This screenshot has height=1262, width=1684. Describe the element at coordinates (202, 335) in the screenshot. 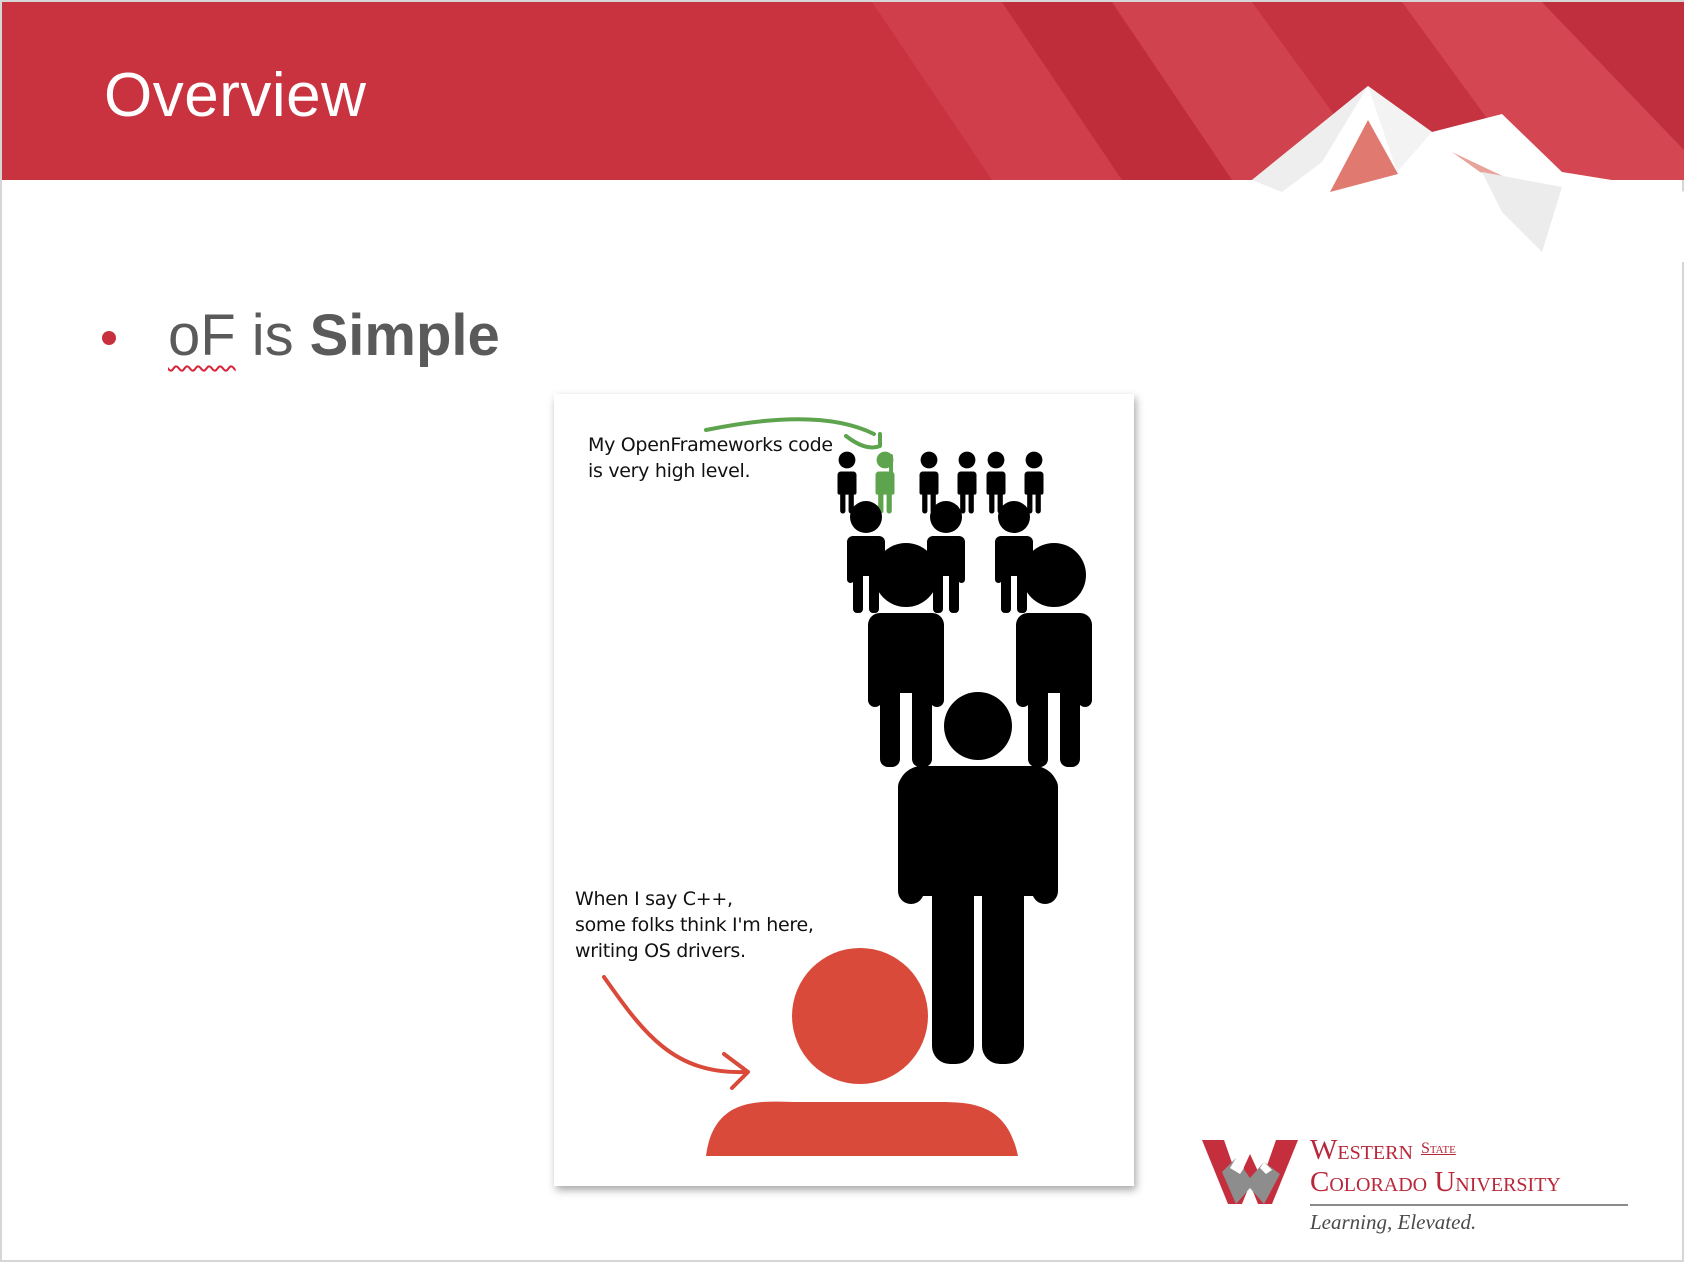

I see `bullet-word-of: oF` at that location.